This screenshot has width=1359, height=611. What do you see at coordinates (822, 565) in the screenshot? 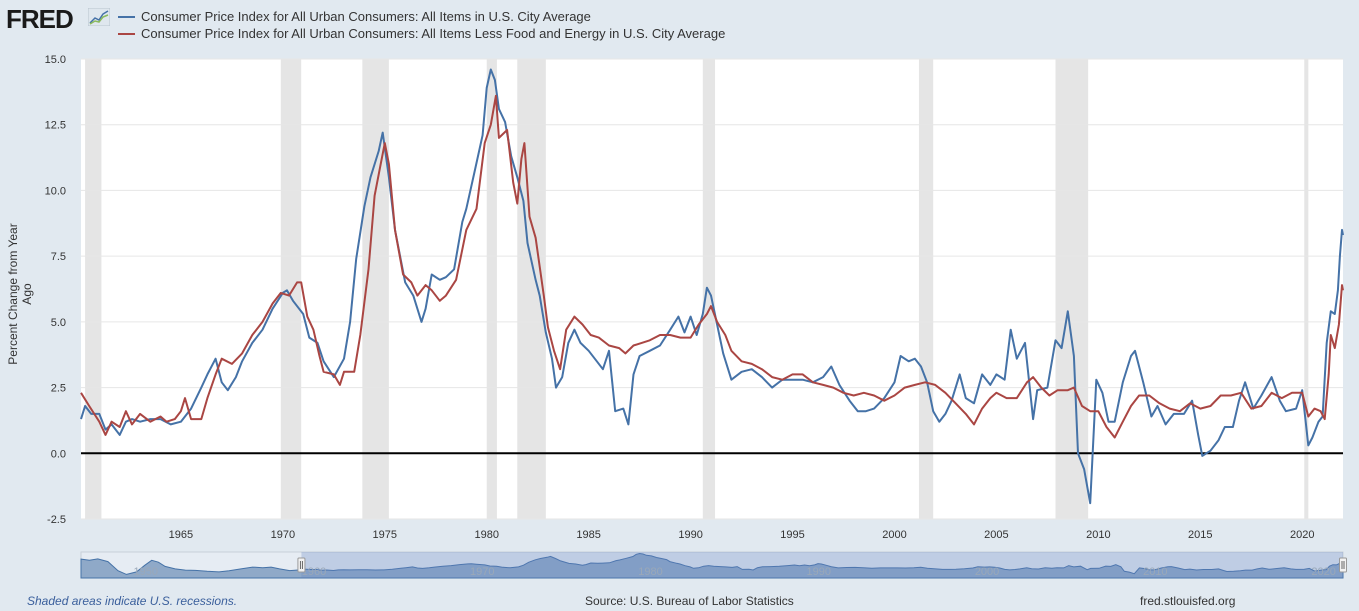
I see `navigator-selection` at bounding box center [822, 565].